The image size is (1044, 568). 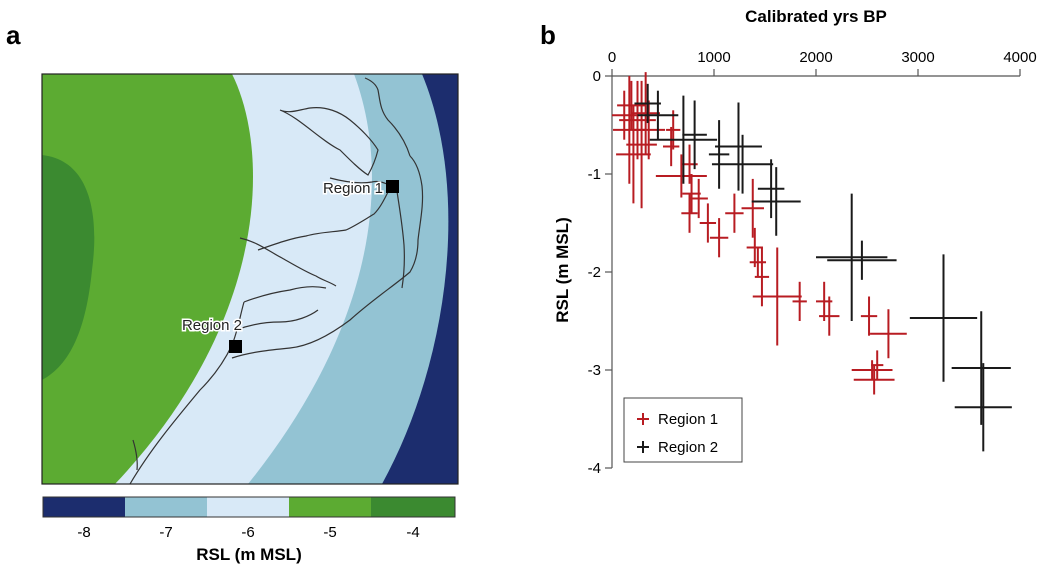 What do you see at coordinates (683, 430) in the screenshot?
I see `legend: Region 1 Region 2` at bounding box center [683, 430].